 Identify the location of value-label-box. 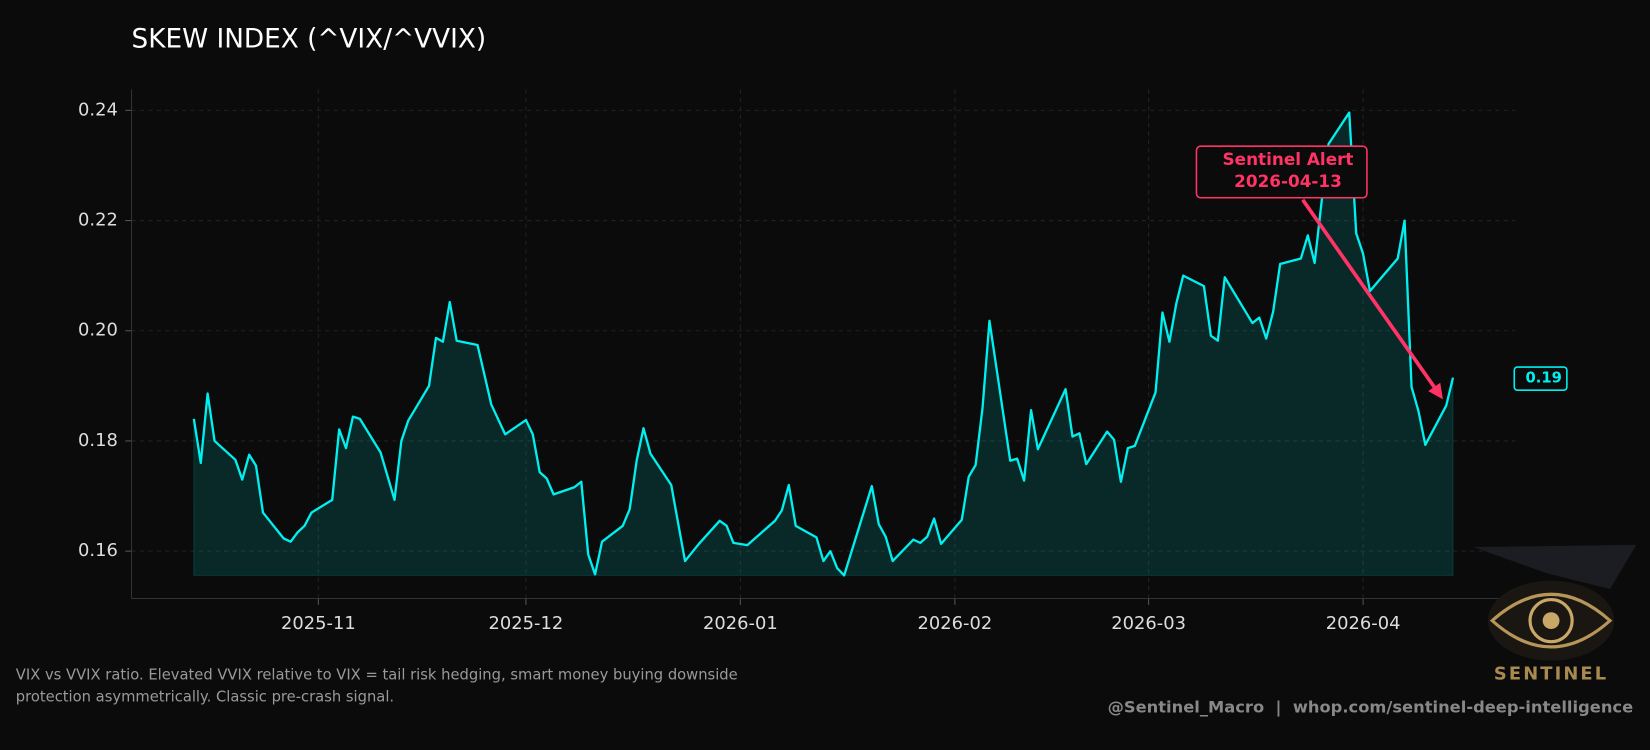
(1540, 378).